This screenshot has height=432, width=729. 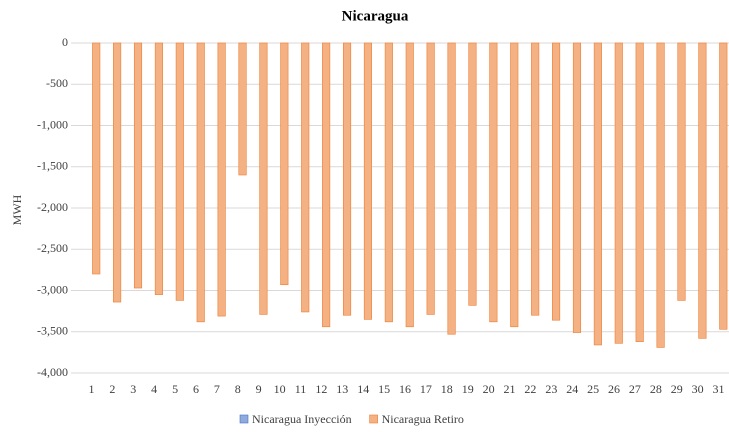 What do you see at coordinates (656, 389) in the screenshot?
I see `x-tick-label: 28` at bounding box center [656, 389].